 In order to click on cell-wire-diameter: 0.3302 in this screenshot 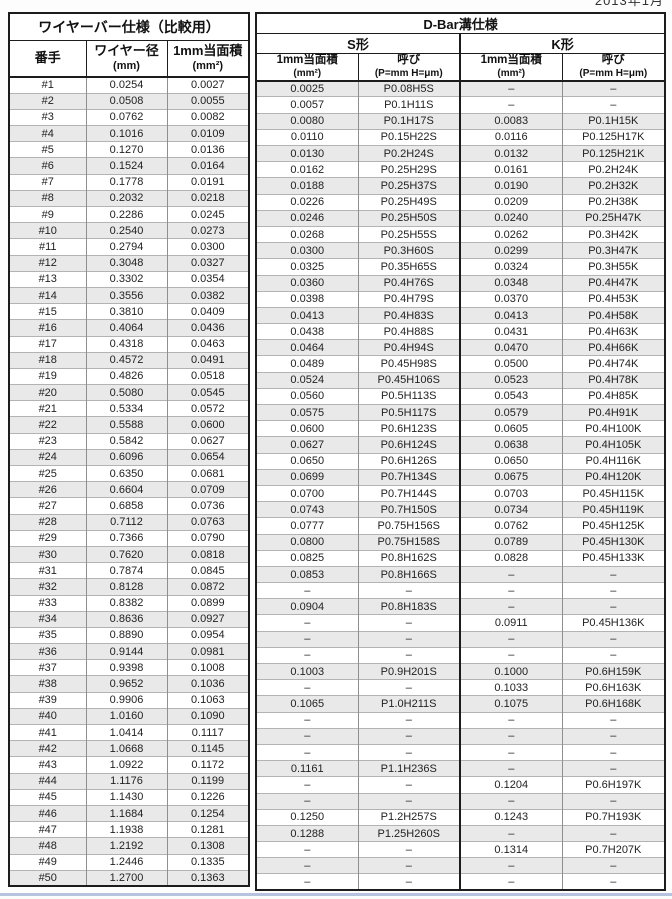, I will do `click(126, 279)`.